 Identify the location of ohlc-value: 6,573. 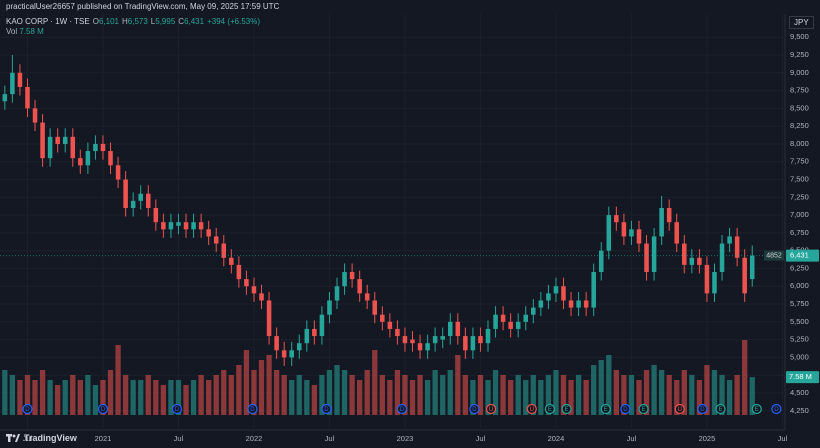
(137, 21).